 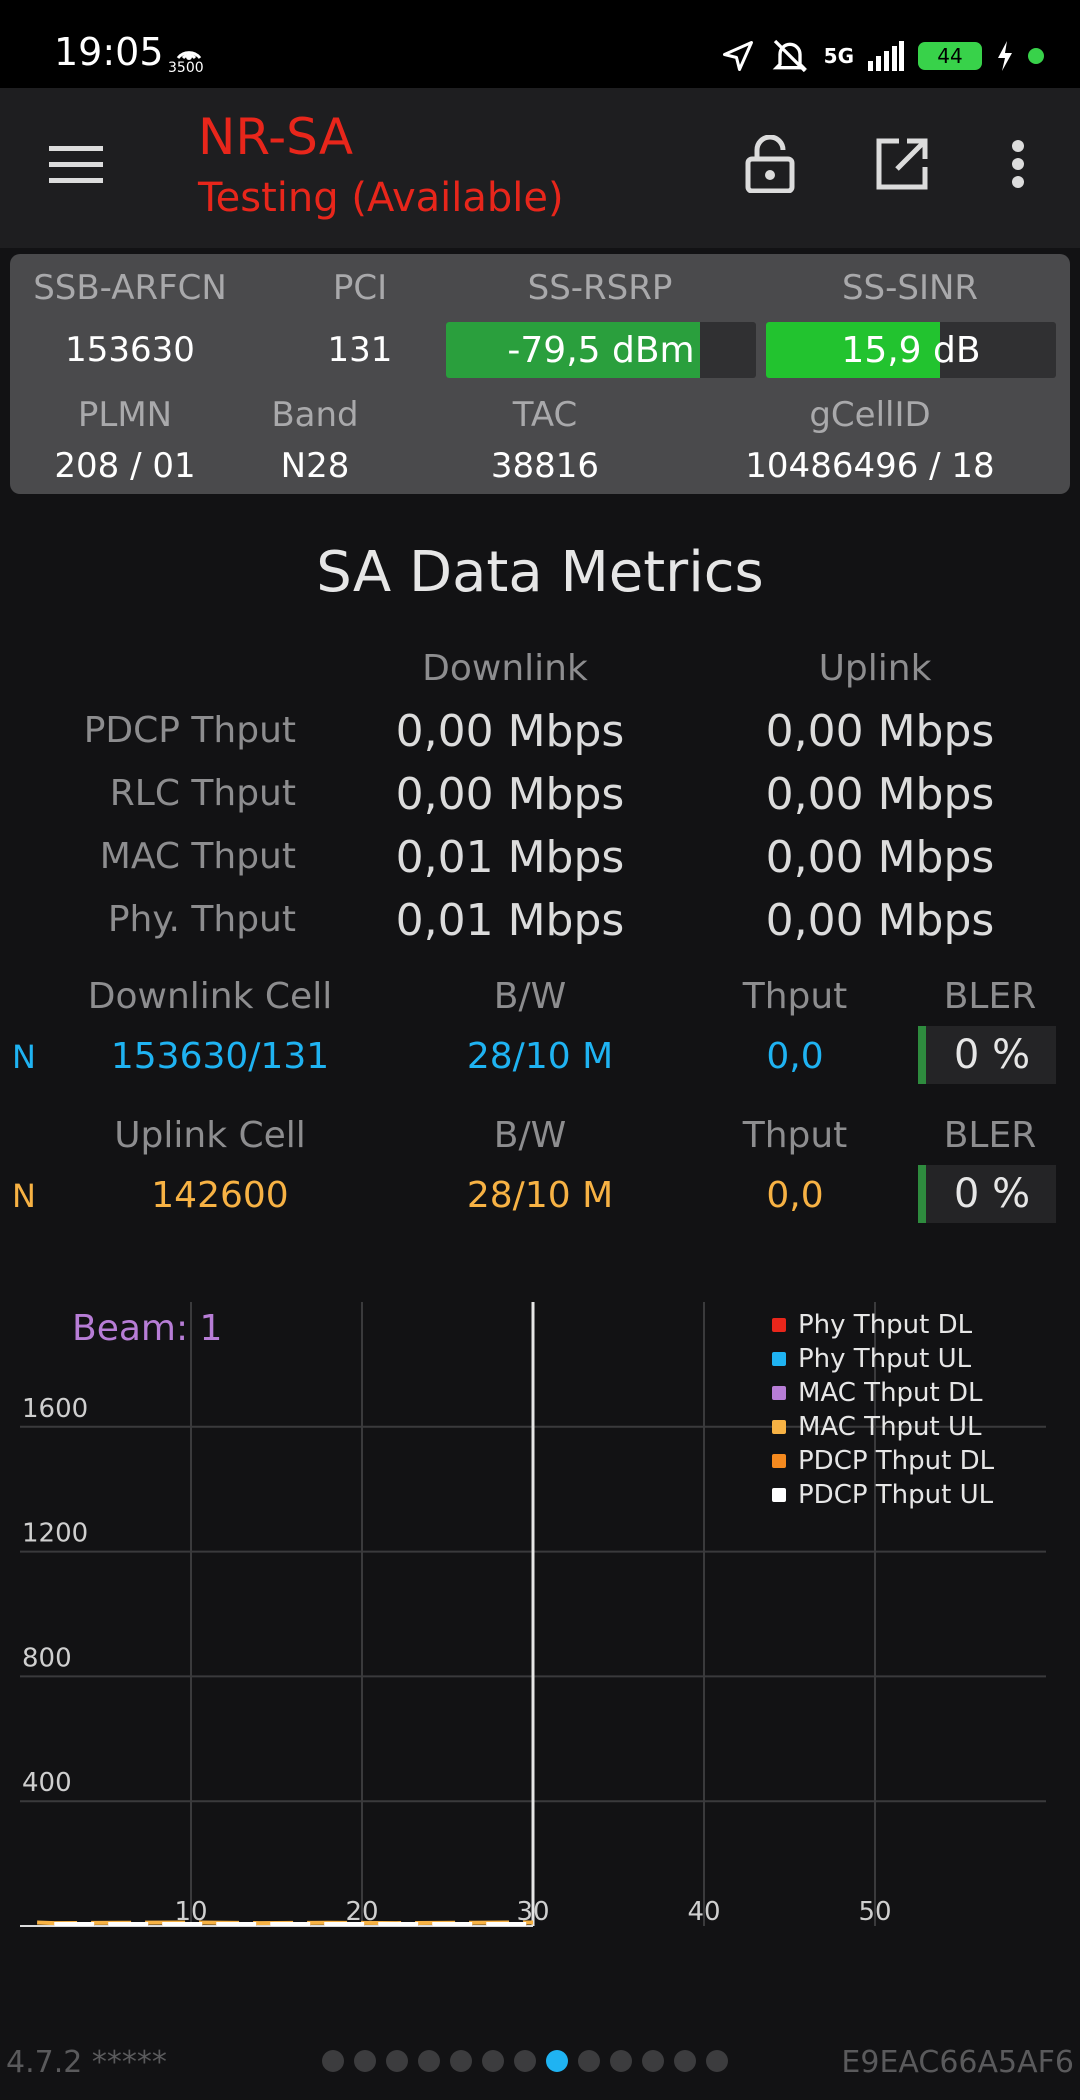 What do you see at coordinates (896, 1461) in the screenshot?
I see `legend-label: PDCP Thput DL` at bounding box center [896, 1461].